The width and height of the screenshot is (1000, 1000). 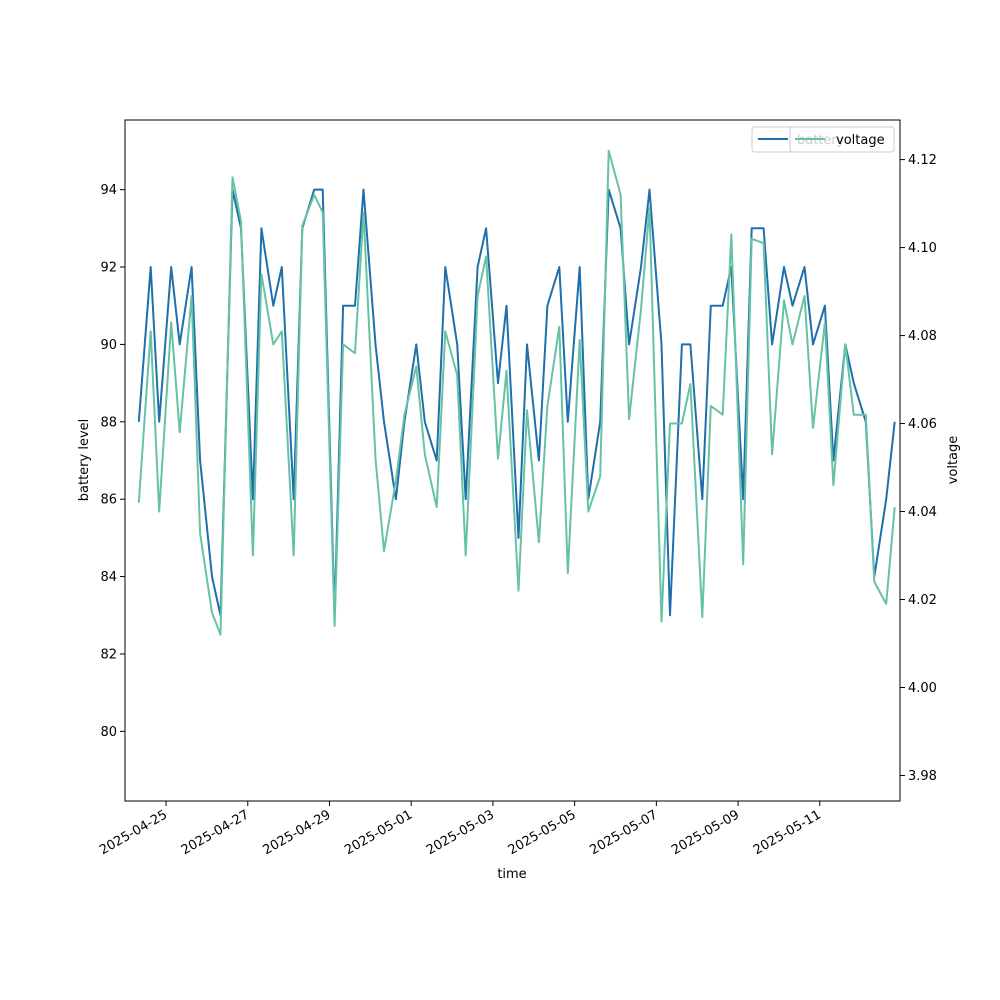 What do you see at coordinates (922, 776) in the screenshot?
I see `y-right-tick-label: 3.98` at bounding box center [922, 776].